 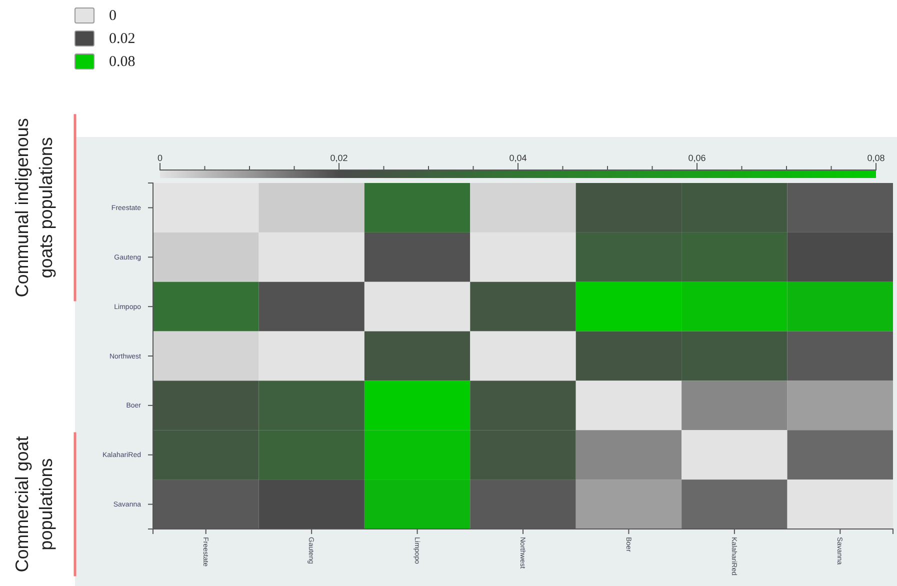 I want to click on color-bar-label: 0,04, so click(x=518, y=158).